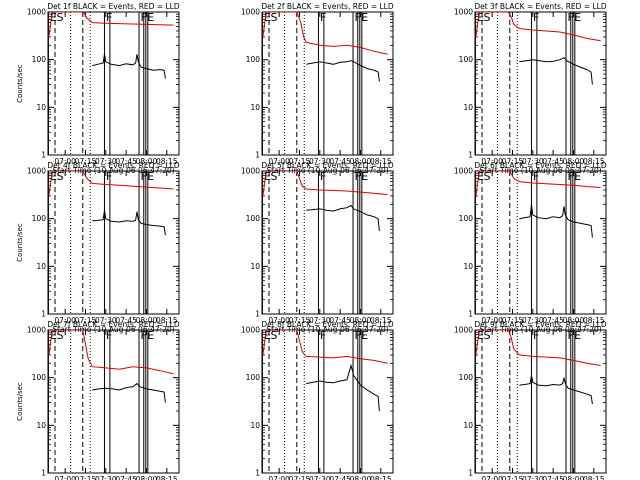  Describe the element at coordinates (540, 324) in the screenshot. I see `panel-title: Det 9f BLACK = Events, RED = LLD` at that location.